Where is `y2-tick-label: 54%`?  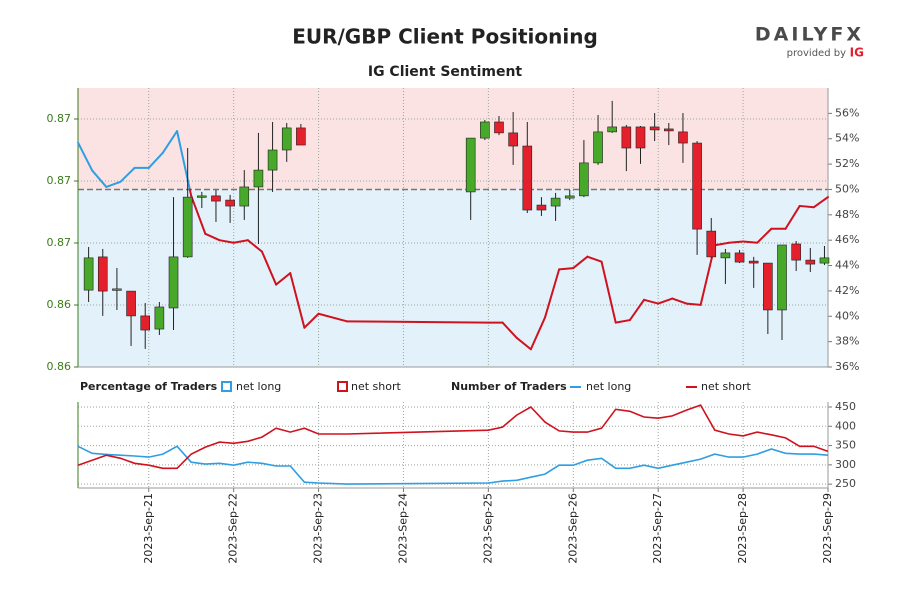
y2-tick-label: 54% is located at coordinates (847, 138).